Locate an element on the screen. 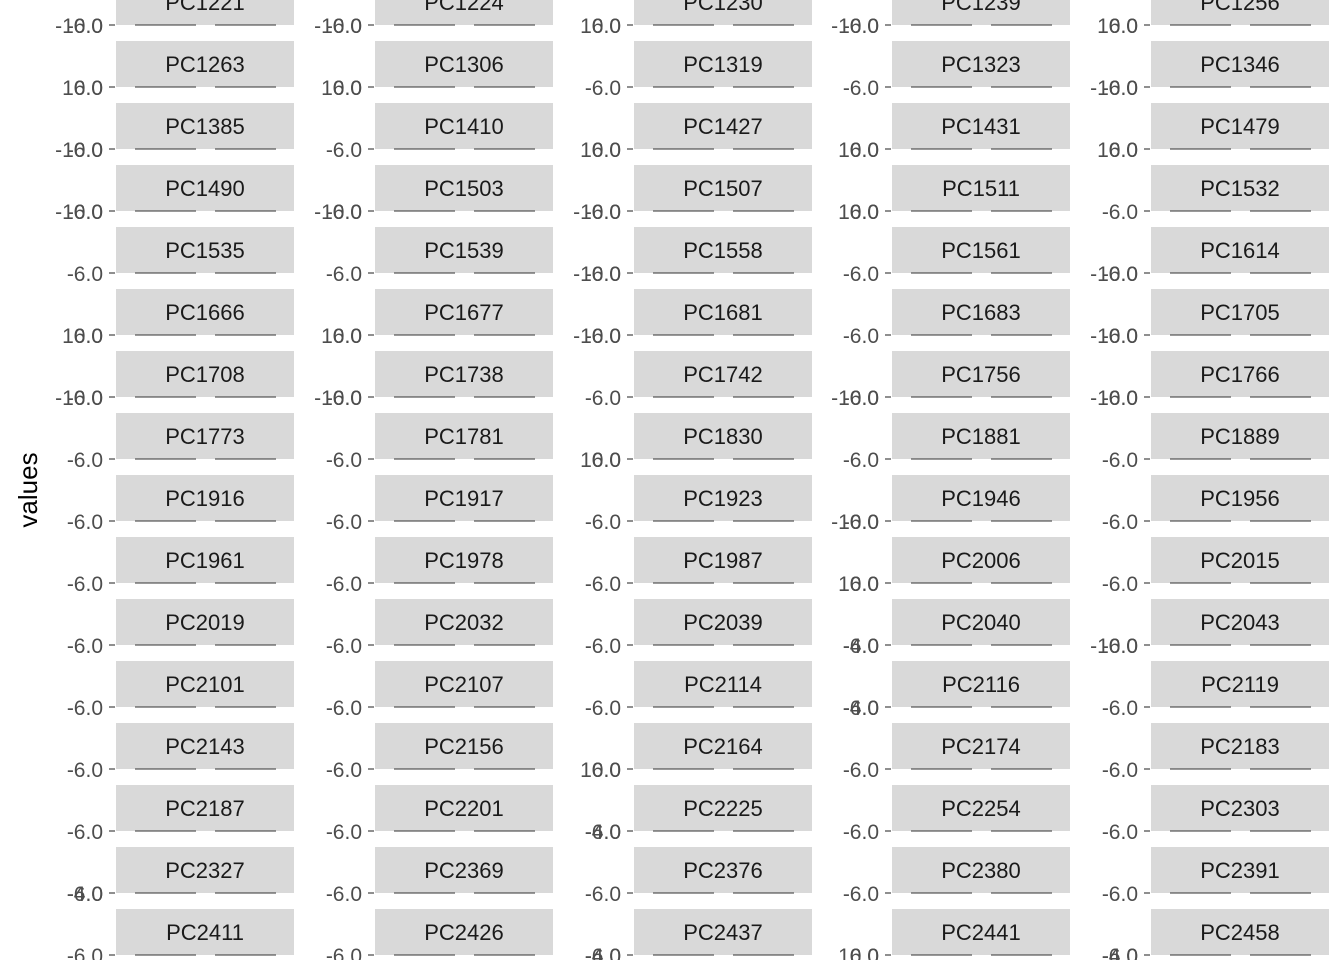 Image resolution: width=1344 pixels, height=960 pixels. facet-strip-label: PC2143 is located at coordinates (205, 746).